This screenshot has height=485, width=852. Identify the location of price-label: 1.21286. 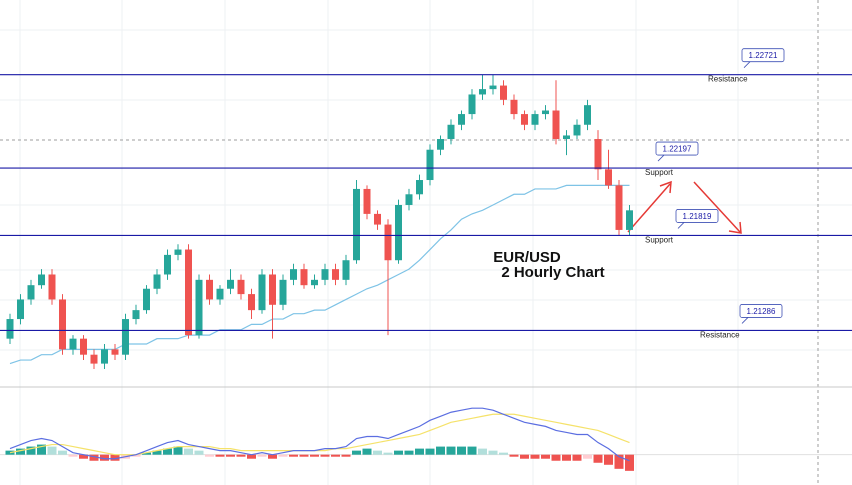
(761, 311).